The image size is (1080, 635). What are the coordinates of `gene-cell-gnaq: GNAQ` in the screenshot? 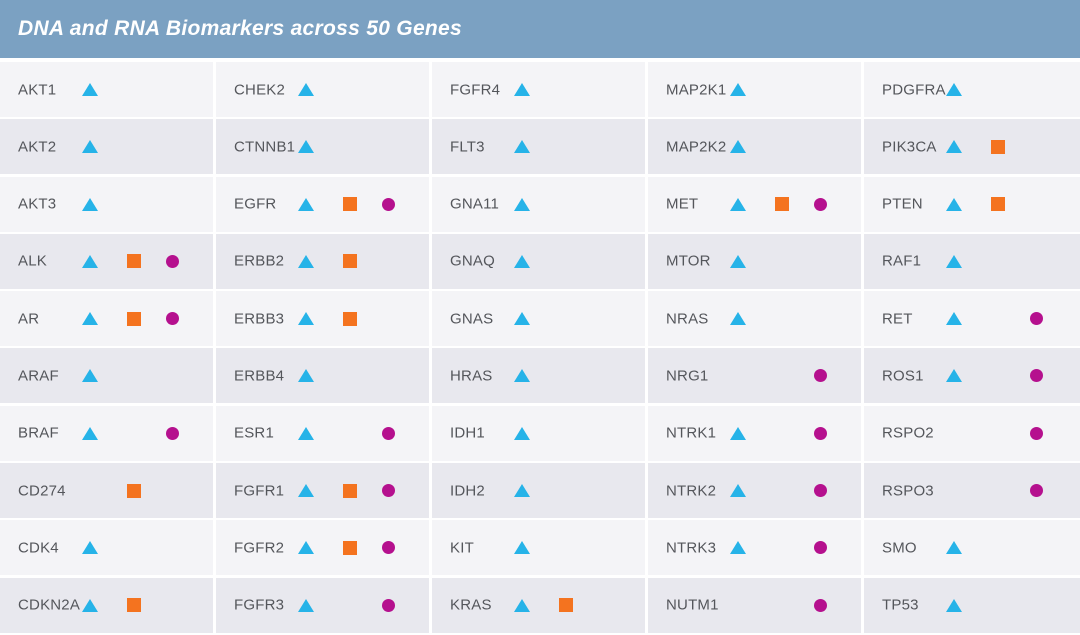 It's located at (540, 261).